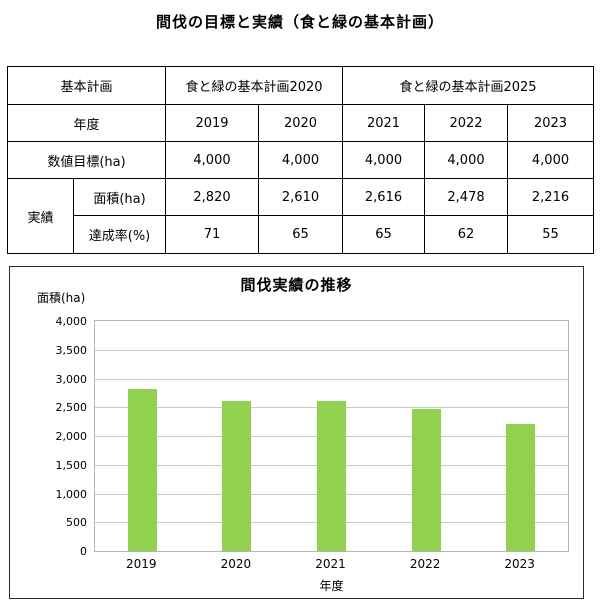 The width and height of the screenshot is (600, 610). I want to click on y-tick-label: 2,000, so click(71, 436).